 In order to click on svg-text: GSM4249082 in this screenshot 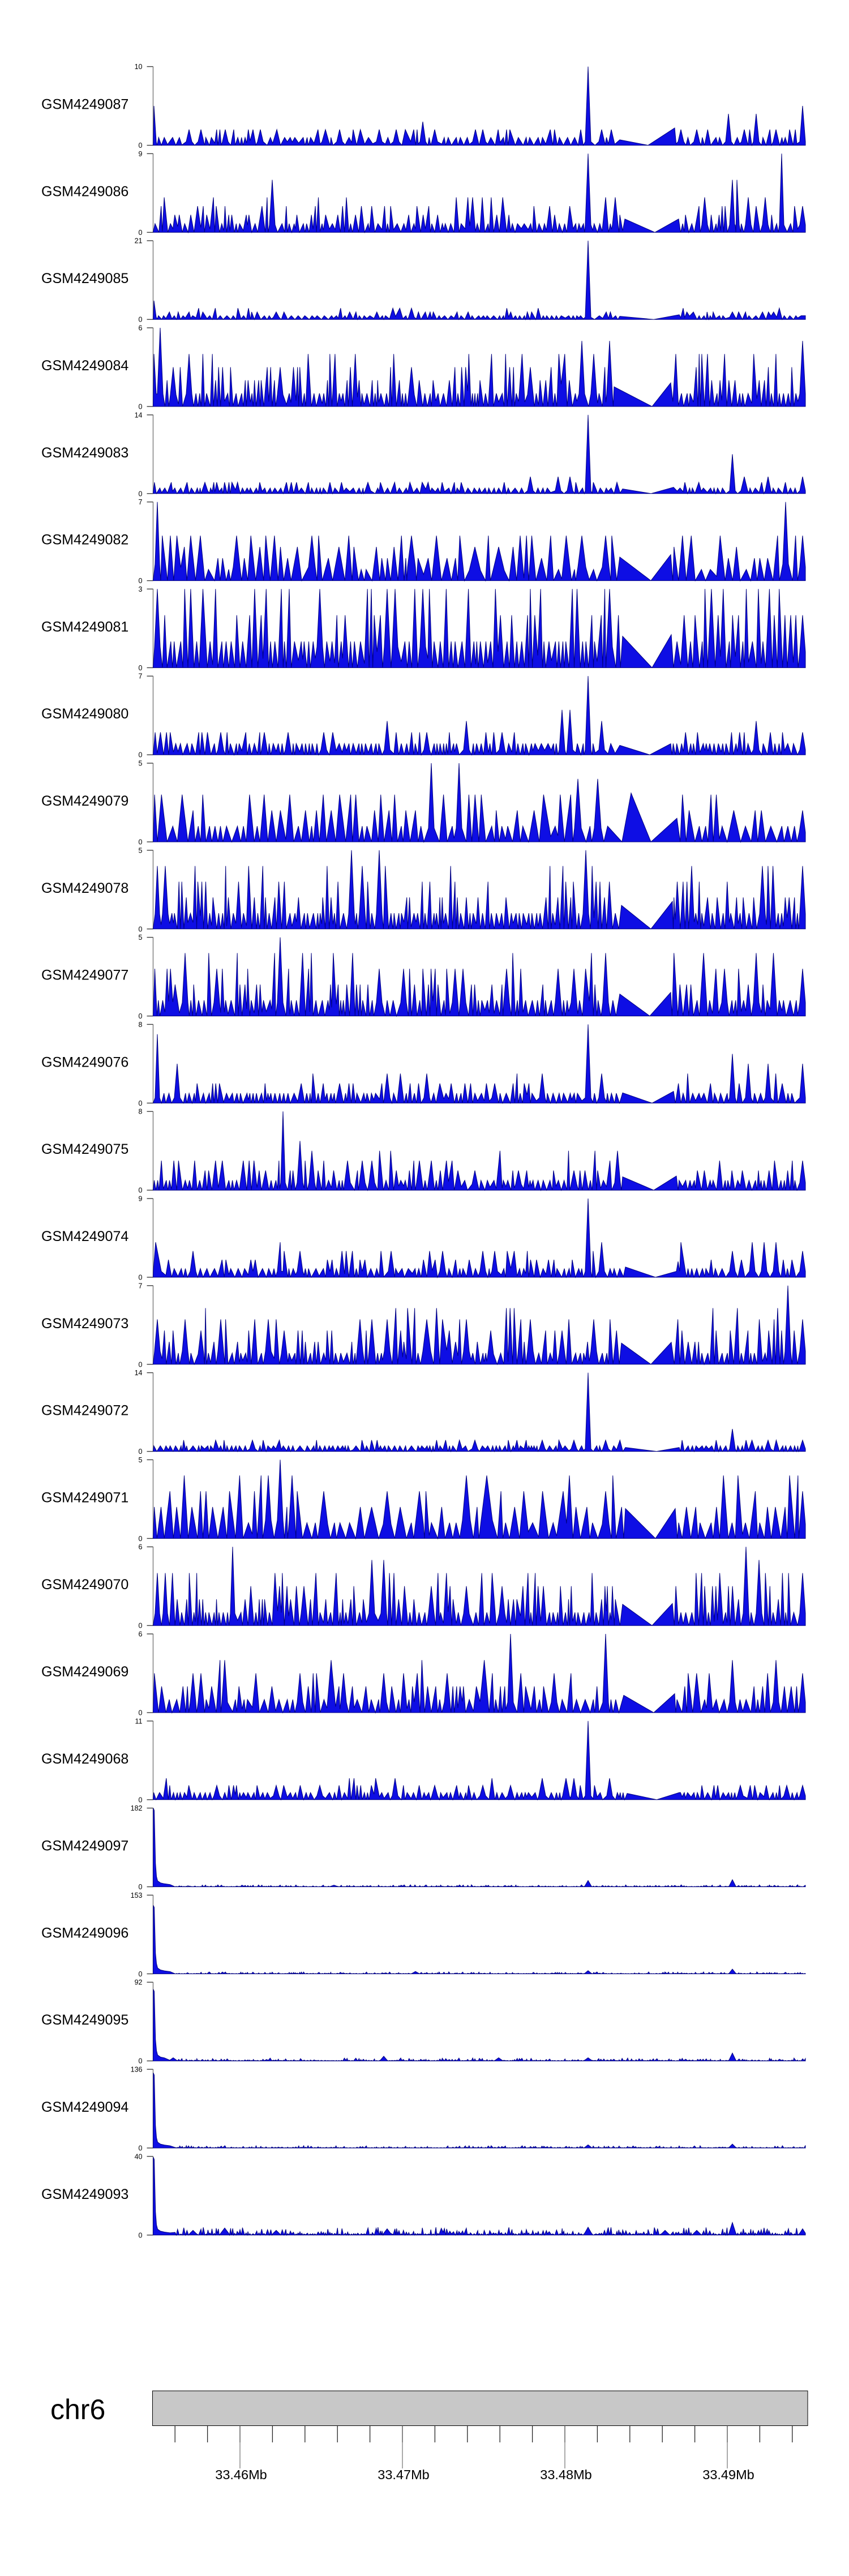, I will do `click(84, 540)`.